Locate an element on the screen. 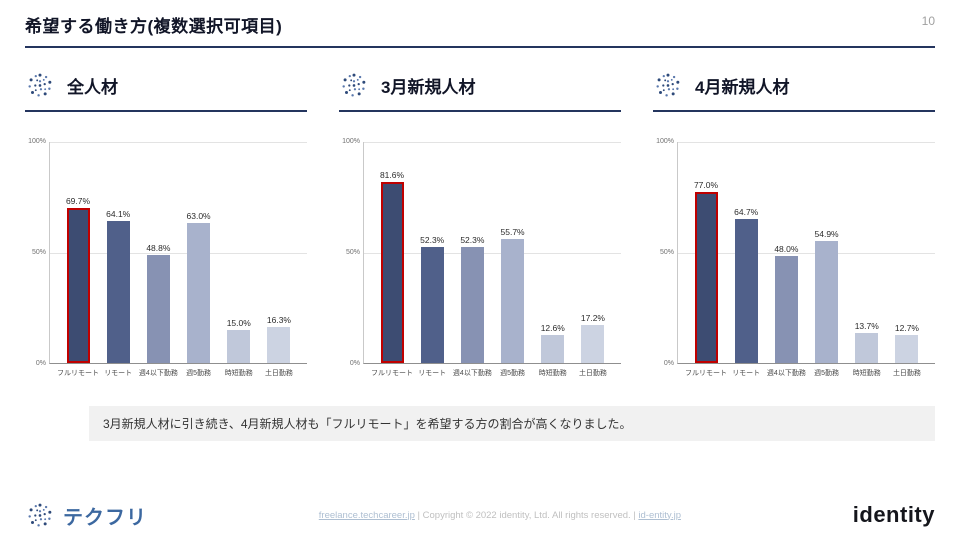  slide-header: 希望する働き方(複数選択可項目) 10 is located at coordinates (480, 30).